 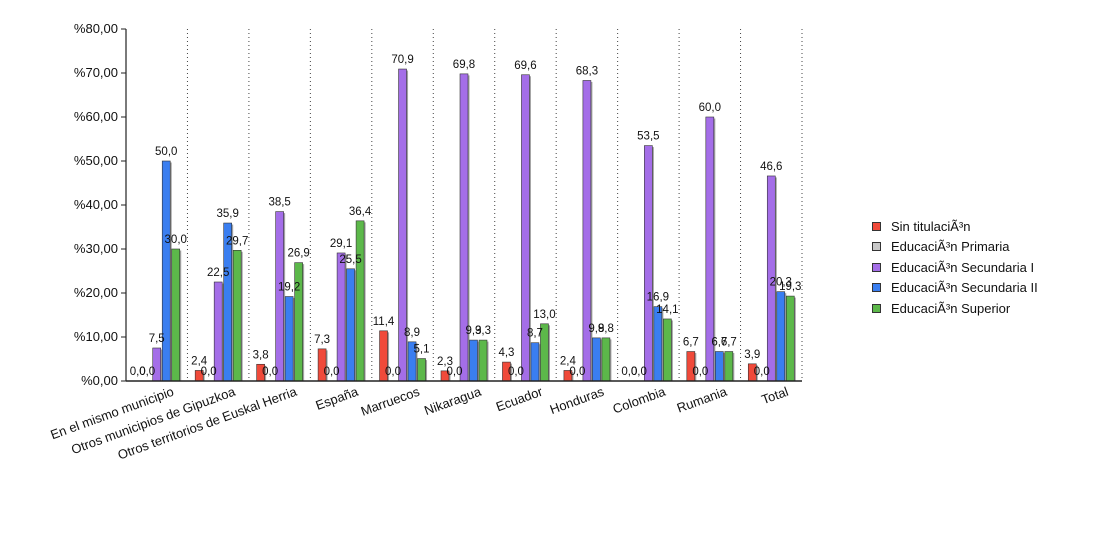 What do you see at coordinates (289, 288) in the screenshot?
I see `data-label: 19,2` at bounding box center [289, 288].